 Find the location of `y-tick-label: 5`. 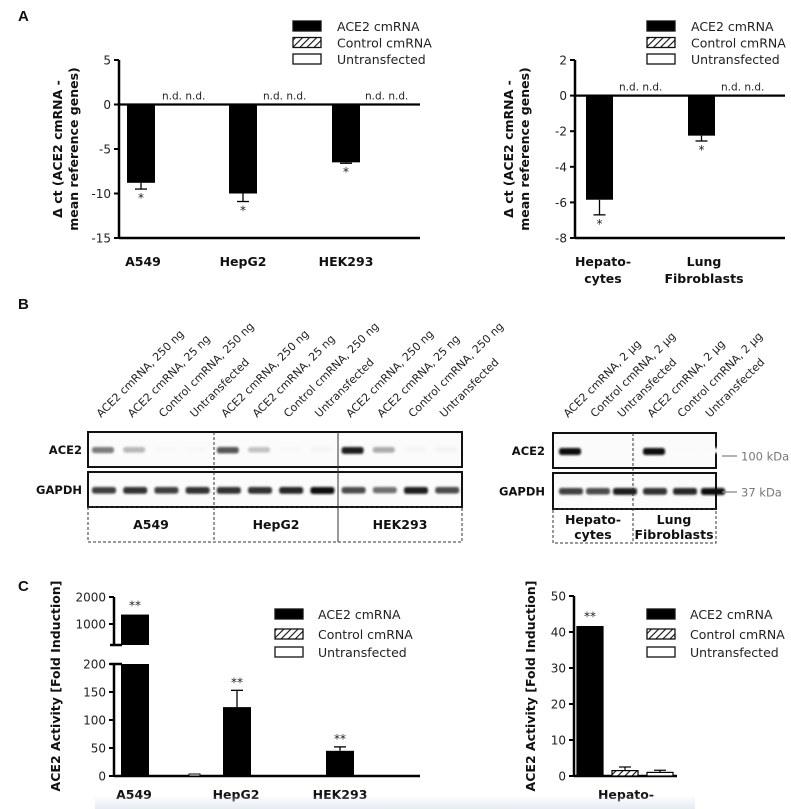

y-tick-label: 5 is located at coordinates (107, 61).